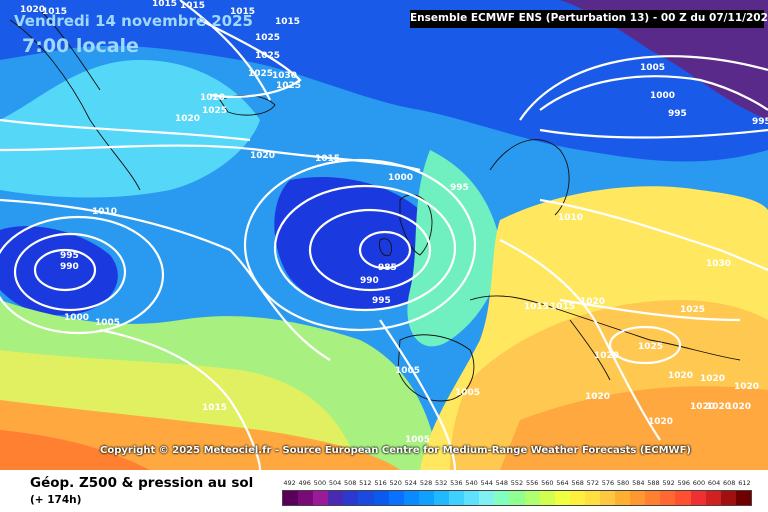 The width and height of the screenshot is (768, 512). Describe the element at coordinates (668, 483) in the screenshot. I see `scale-label: 592` at that location.